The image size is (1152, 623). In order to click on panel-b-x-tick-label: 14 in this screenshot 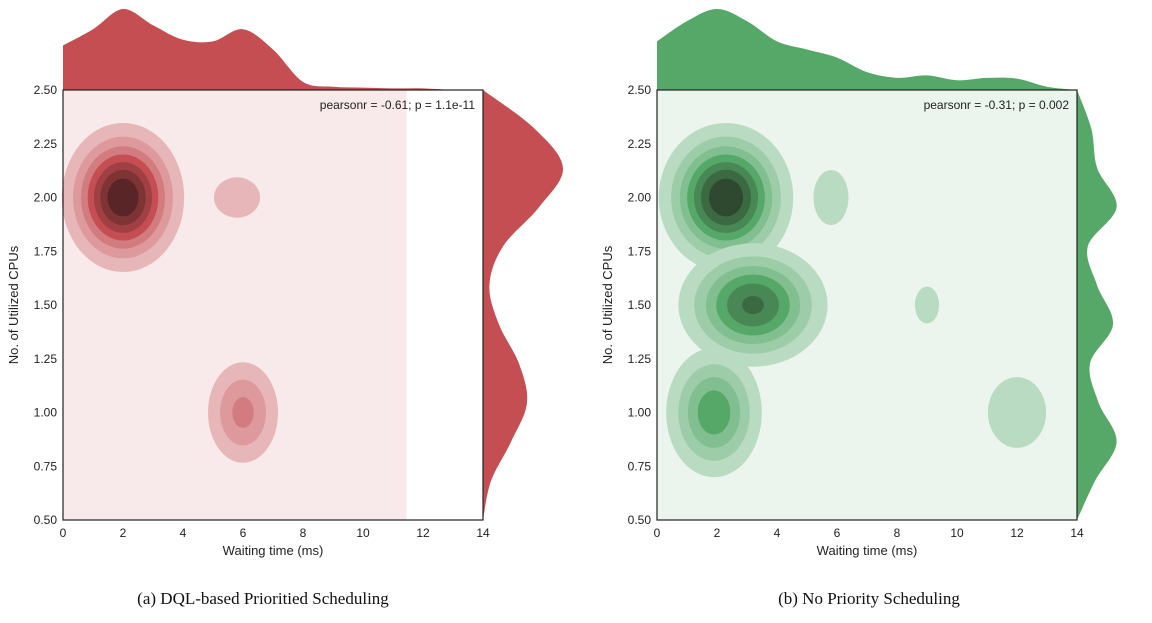, I will do `click(1077, 533)`.